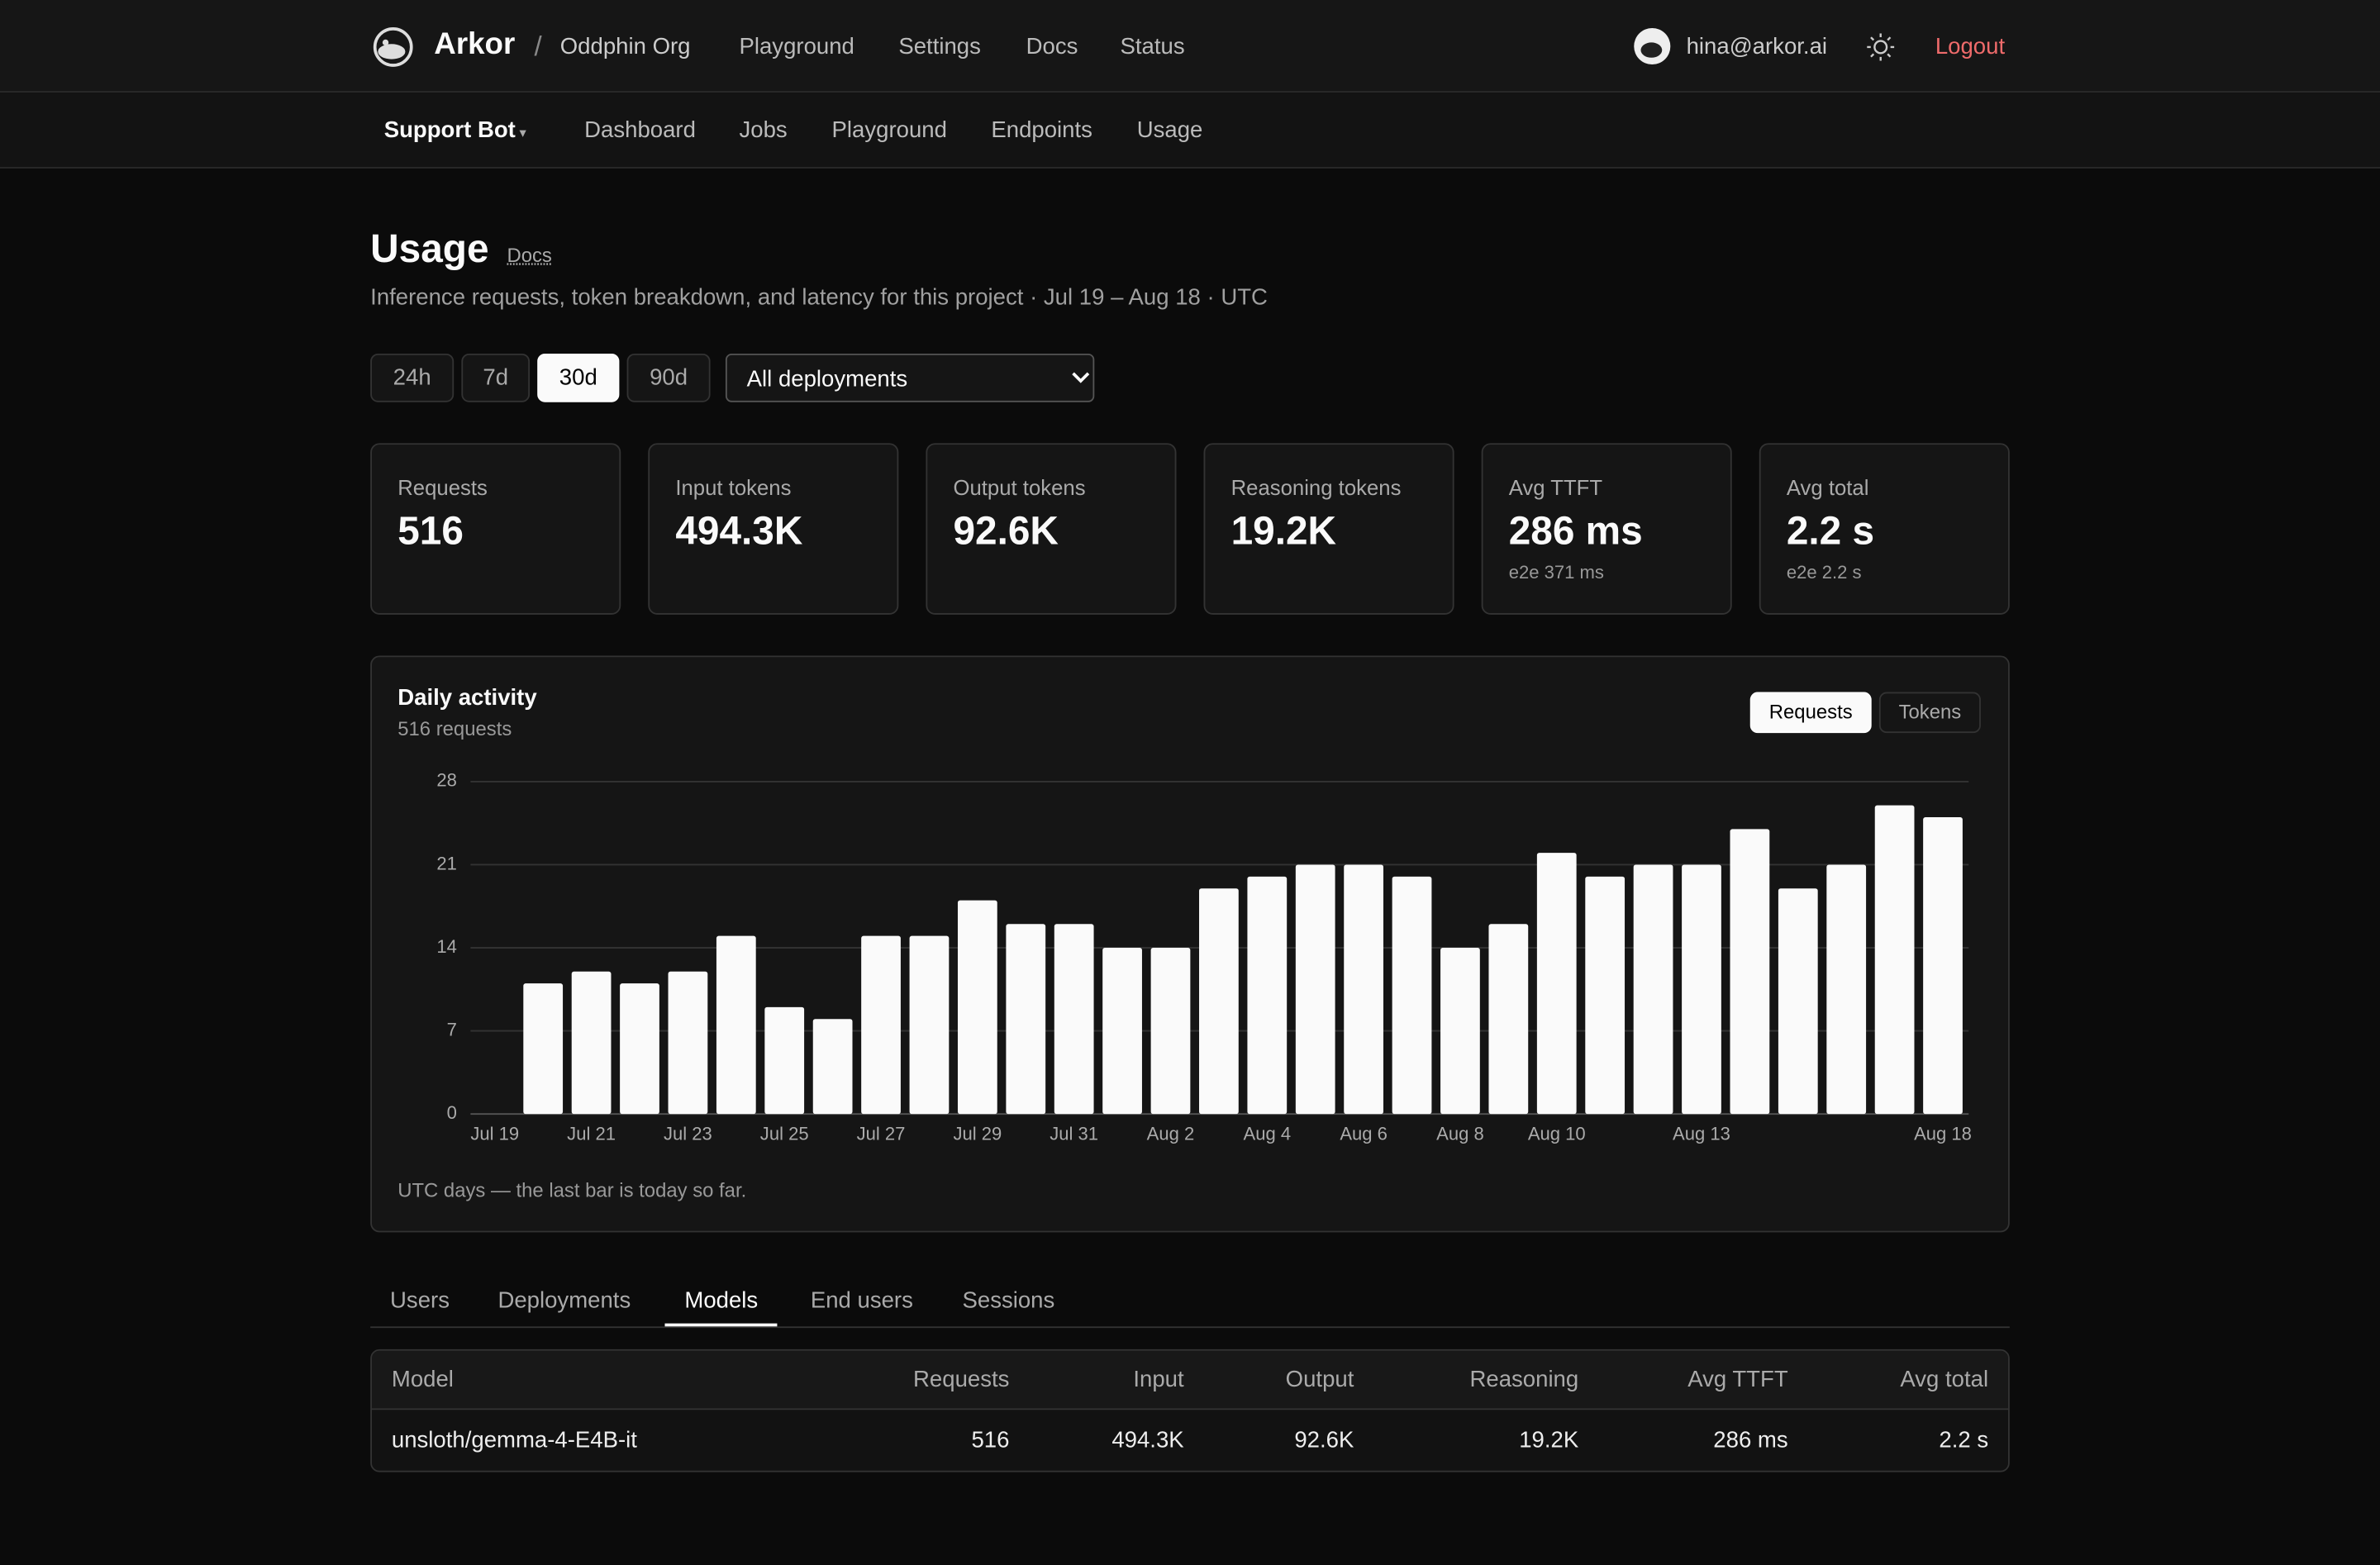  Describe the element at coordinates (394, 46) in the screenshot. I see `logo` at that location.